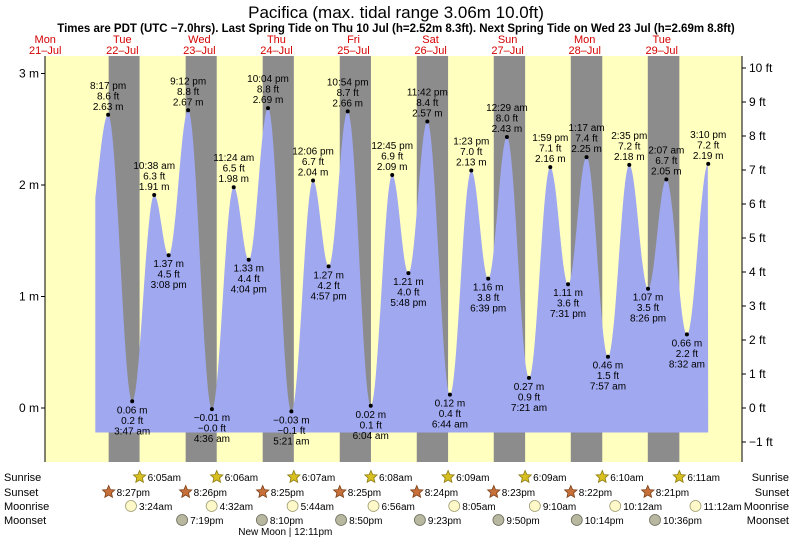 The image size is (793, 539). Describe the element at coordinates (29, 74) in the screenshot. I see `left-tick-label: 3 m` at that location.